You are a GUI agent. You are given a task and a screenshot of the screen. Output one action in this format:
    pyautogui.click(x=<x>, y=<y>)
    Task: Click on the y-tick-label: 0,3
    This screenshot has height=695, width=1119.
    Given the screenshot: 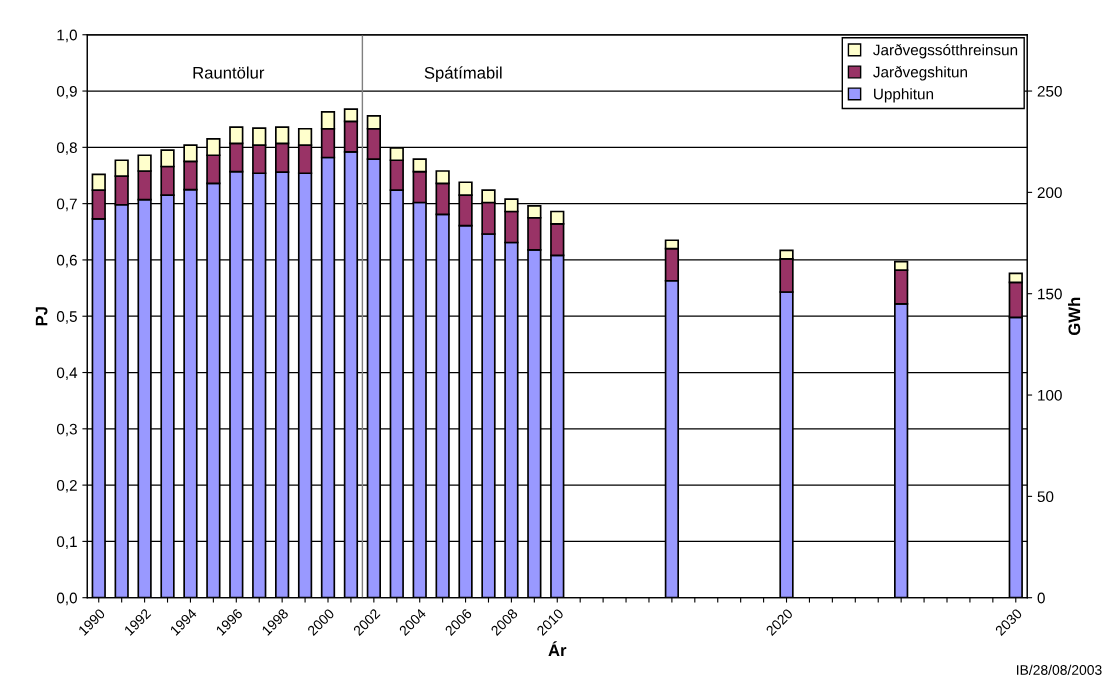 What is the action you would take?
    pyautogui.click(x=66, y=430)
    